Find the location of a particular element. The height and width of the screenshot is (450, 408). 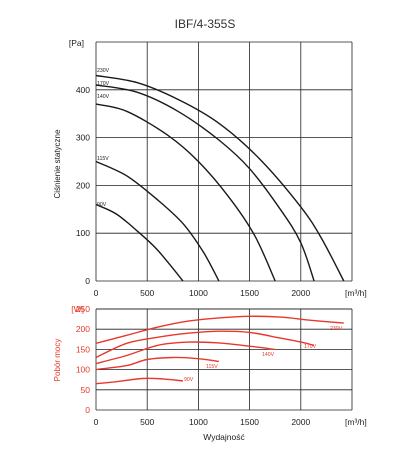

pressure-x-tick-3: 1500 is located at coordinates (249, 293).